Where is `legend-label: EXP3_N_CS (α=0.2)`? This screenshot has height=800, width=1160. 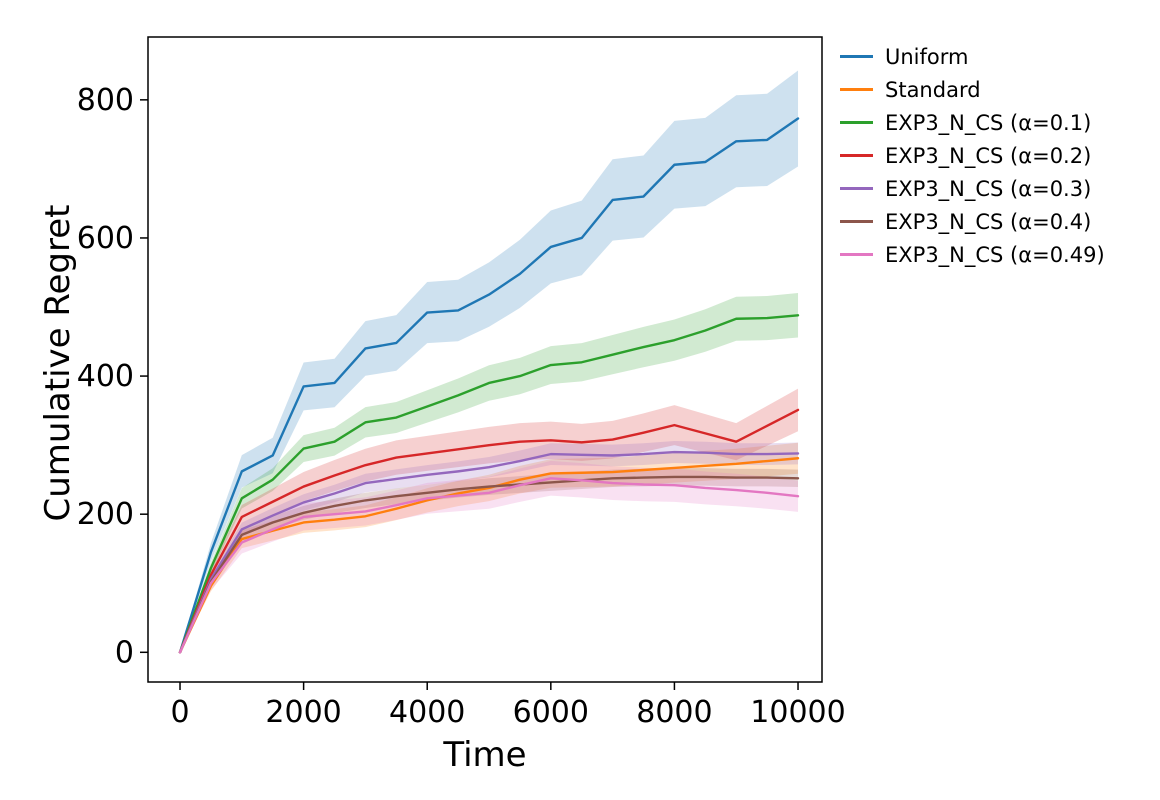
legend-label: EXP3_N_CS (α=0.2) is located at coordinates (988, 155).